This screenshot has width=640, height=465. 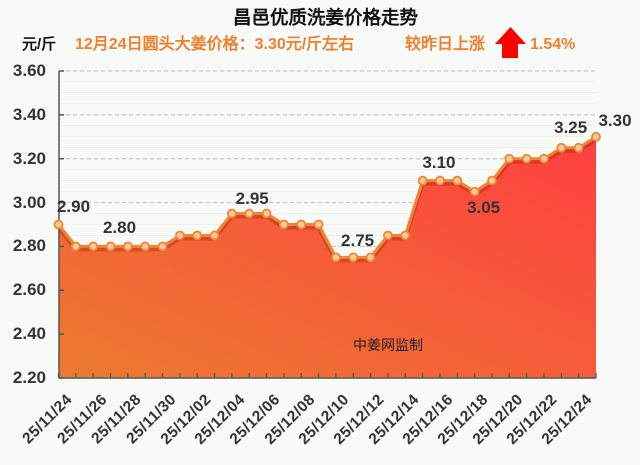 What do you see at coordinates (29, 70) in the screenshot?
I see `y-axis-tick-label: 3.60` at bounding box center [29, 70].